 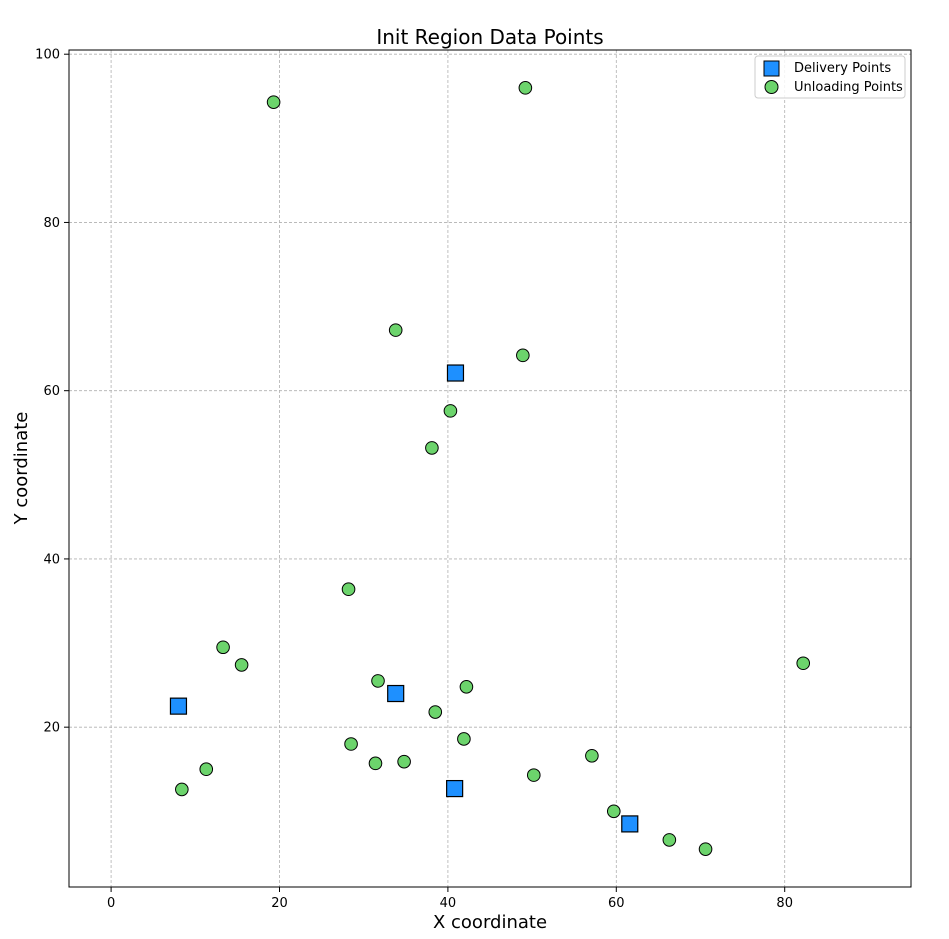 What do you see at coordinates (51, 223) in the screenshot?
I see `y-tick-label: 80` at bounding box center [51, 223].